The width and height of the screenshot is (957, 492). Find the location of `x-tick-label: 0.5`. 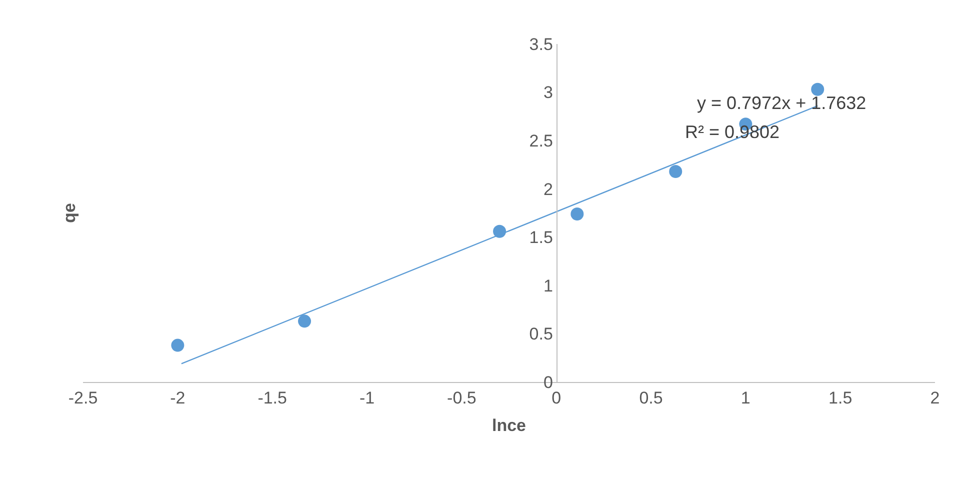

x-tick-label: 0.5 is located at coordinates (651, 398).